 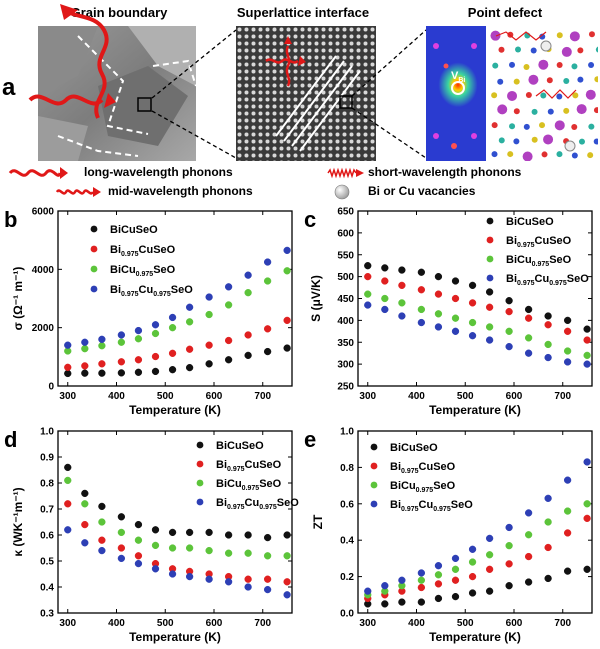 I want to click on long-wavelength-phonon-arrows, so click(x=72, y=61).